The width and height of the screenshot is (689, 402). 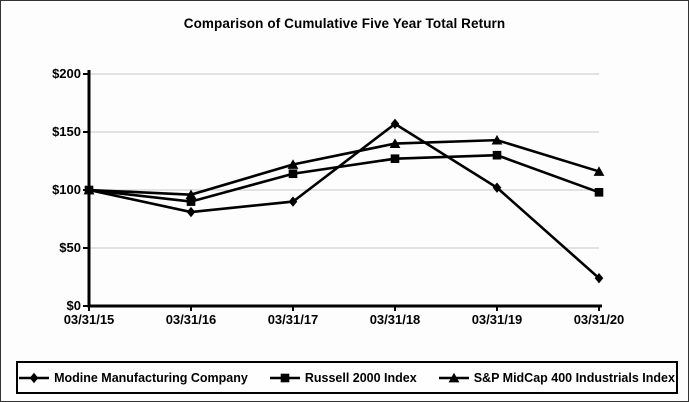 I want to click on y-tick-label-50: $50, so click(x=70, y=247).